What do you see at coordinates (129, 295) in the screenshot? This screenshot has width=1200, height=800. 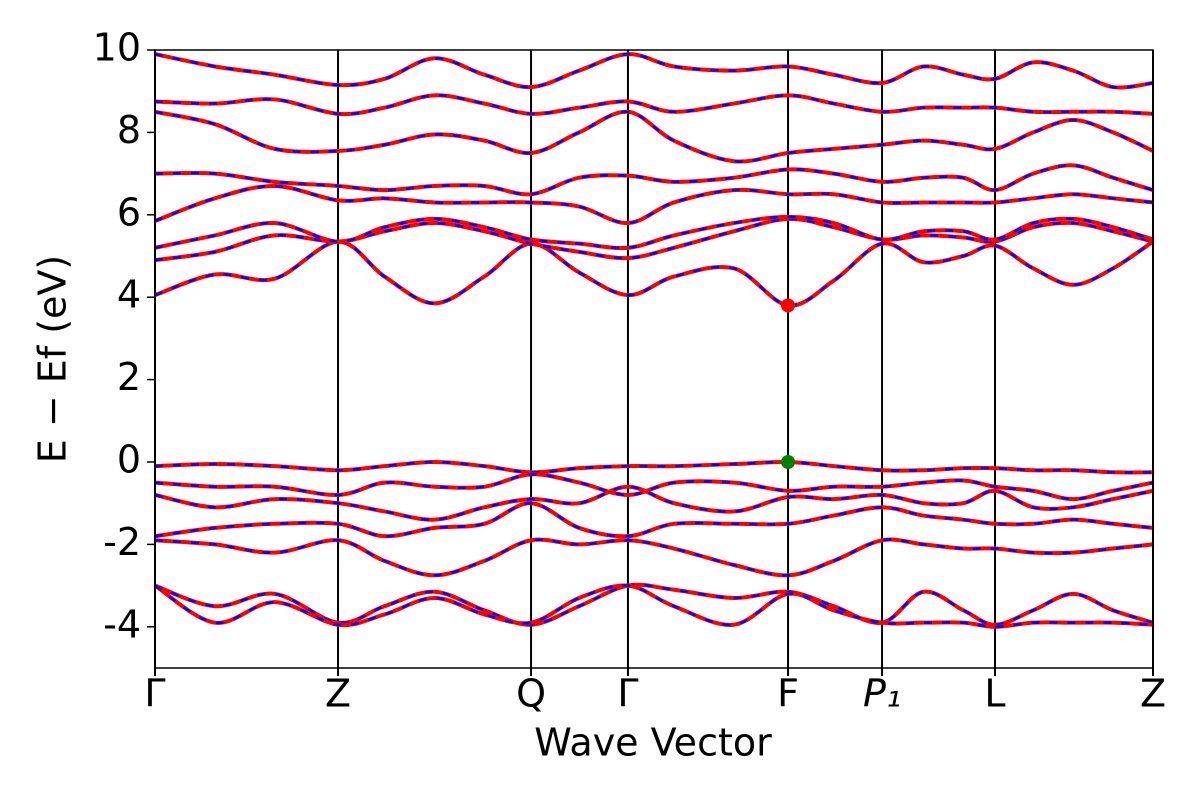 I see `y-tick-label: 4` at bounding box center [129, 295].